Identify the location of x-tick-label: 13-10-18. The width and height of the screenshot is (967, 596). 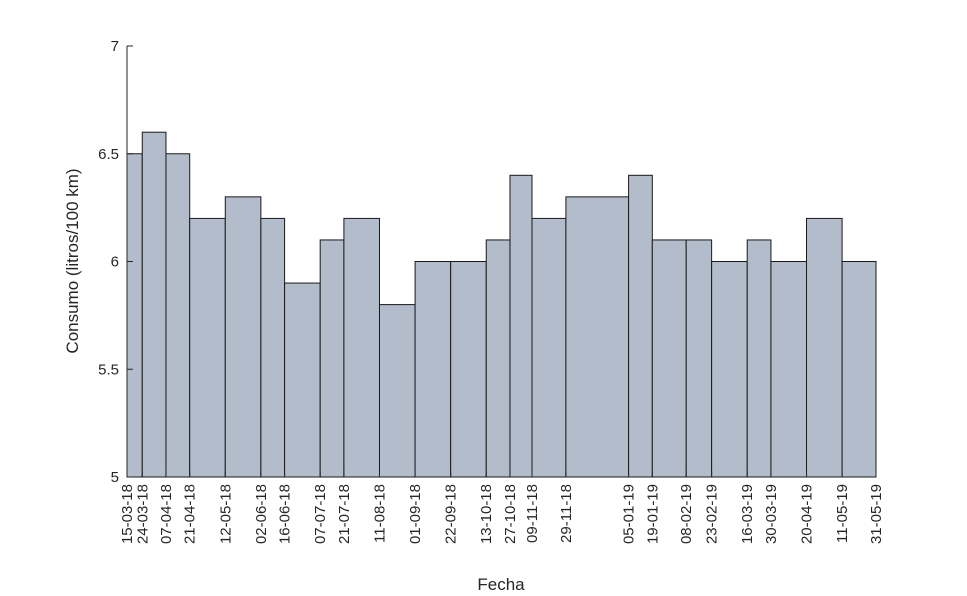
(486, 514).